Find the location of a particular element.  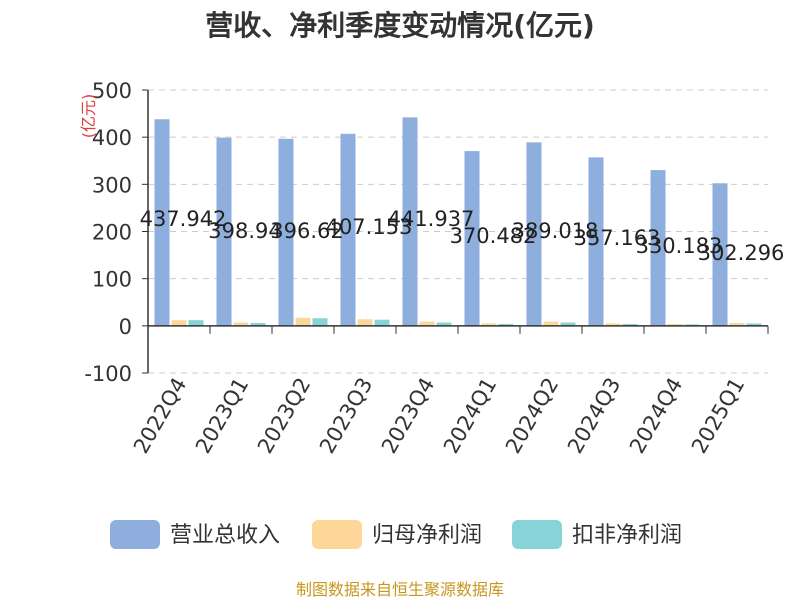

x-tick-label: 2024Q4 is located at coordinates (656, 416).